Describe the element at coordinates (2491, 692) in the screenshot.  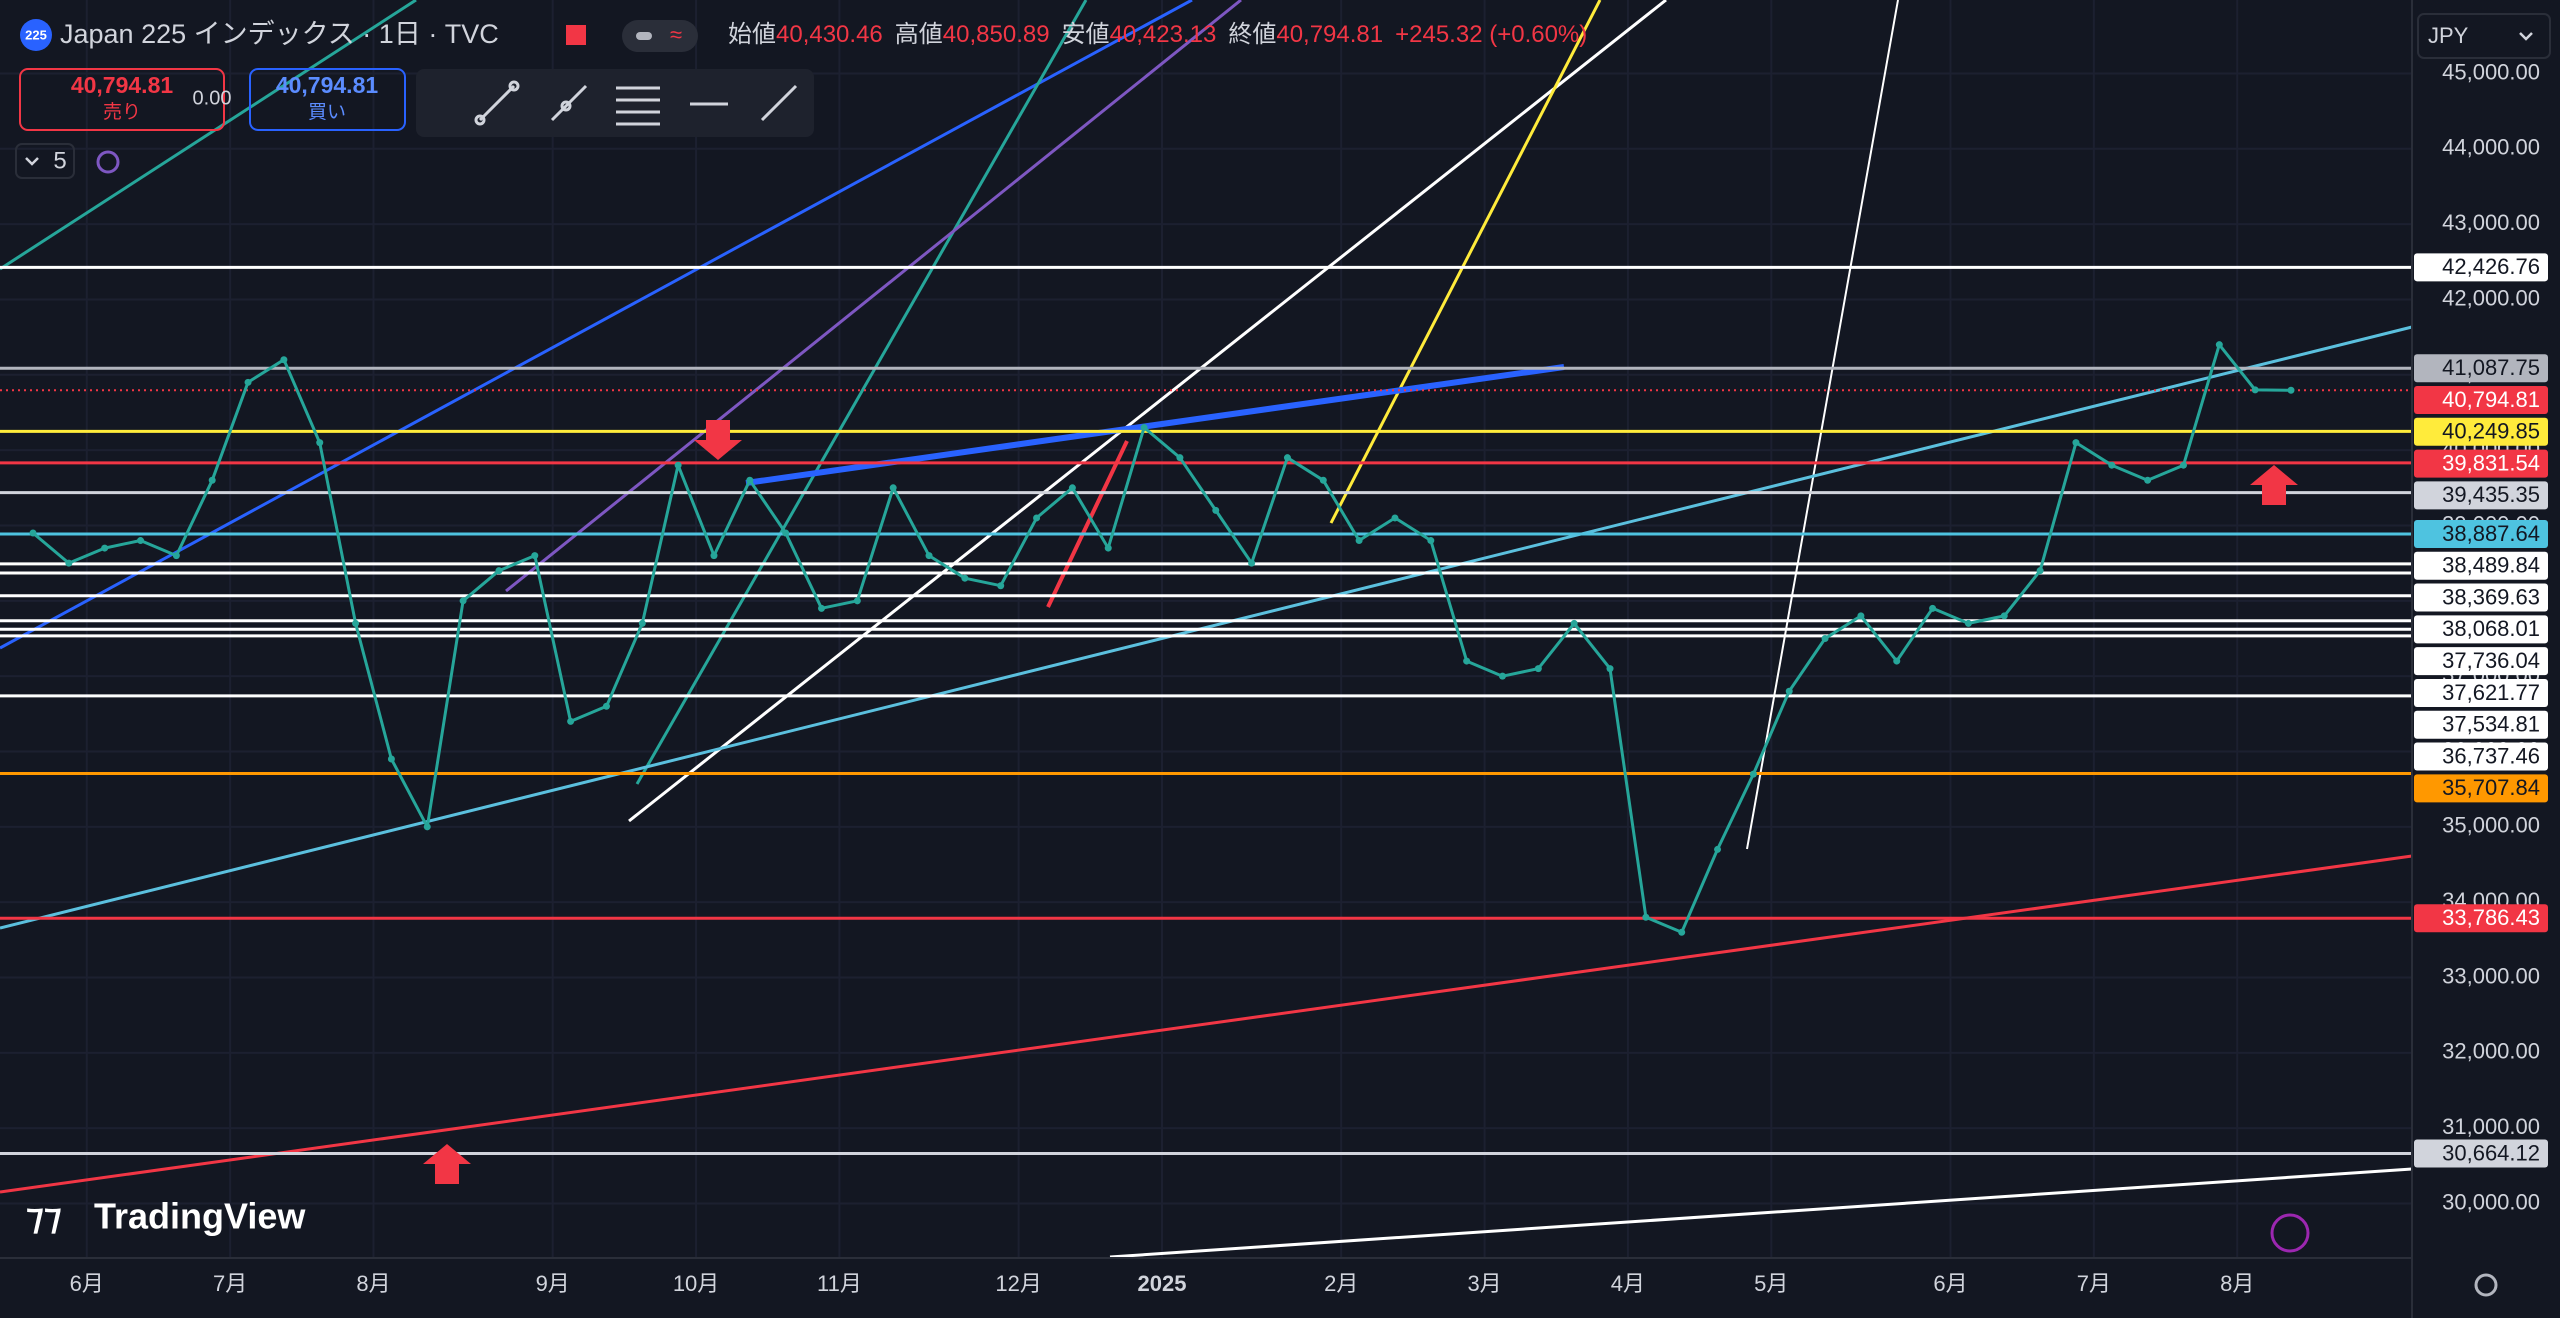
I see `level-label: 37,621.77` at that location.